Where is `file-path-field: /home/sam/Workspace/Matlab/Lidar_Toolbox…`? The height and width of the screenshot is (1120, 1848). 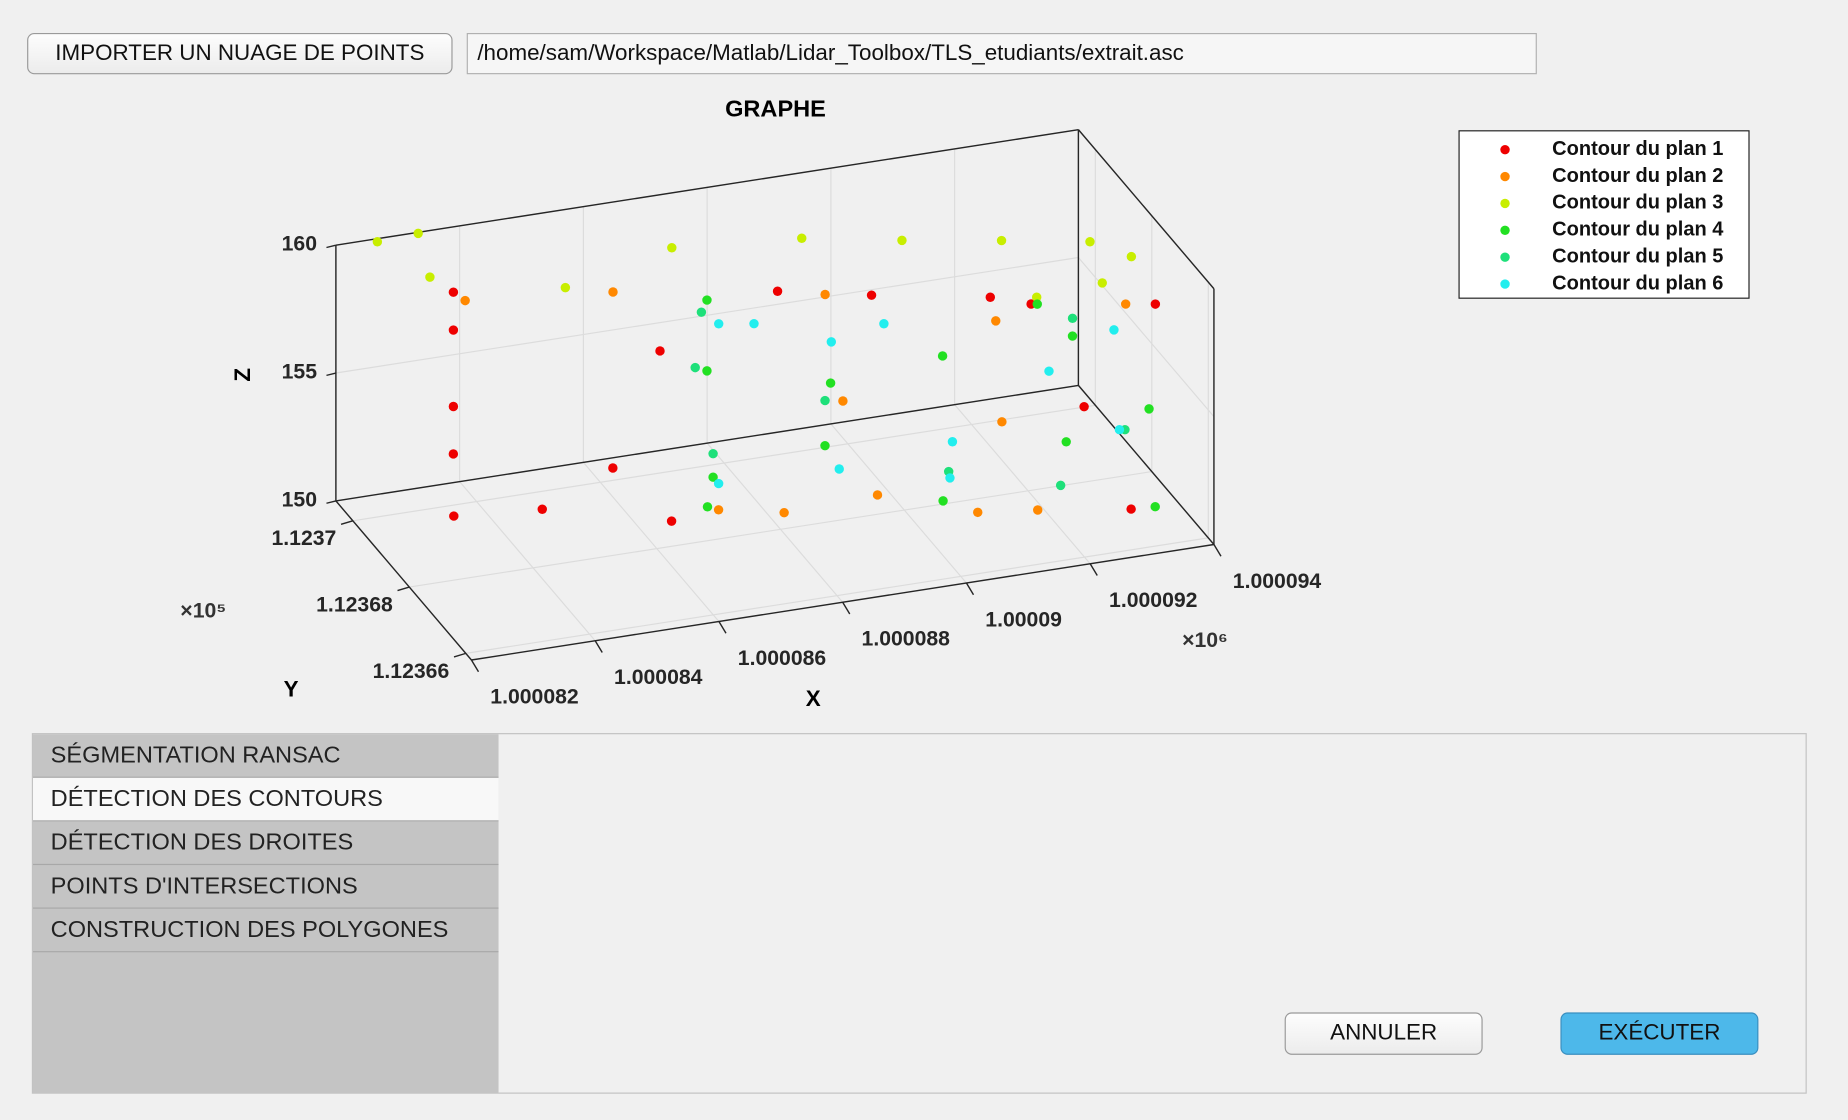 file-path-field: /home/sam/Workspace/Matlab/Lidar_Toolbox… is located at coordinates (1001, 53).